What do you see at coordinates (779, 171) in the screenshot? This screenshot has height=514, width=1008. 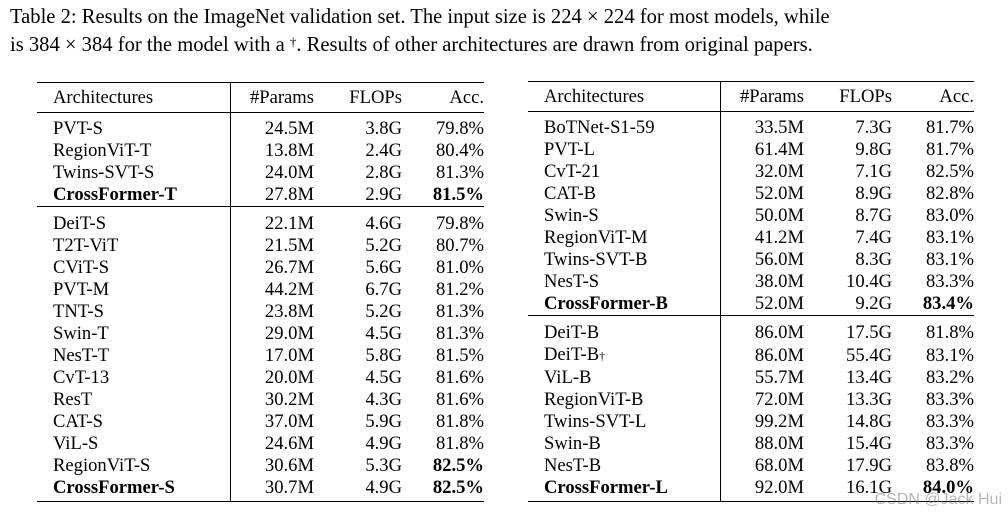 I see `params-cell-text: 32.0M` at bounding box center [779, 171].